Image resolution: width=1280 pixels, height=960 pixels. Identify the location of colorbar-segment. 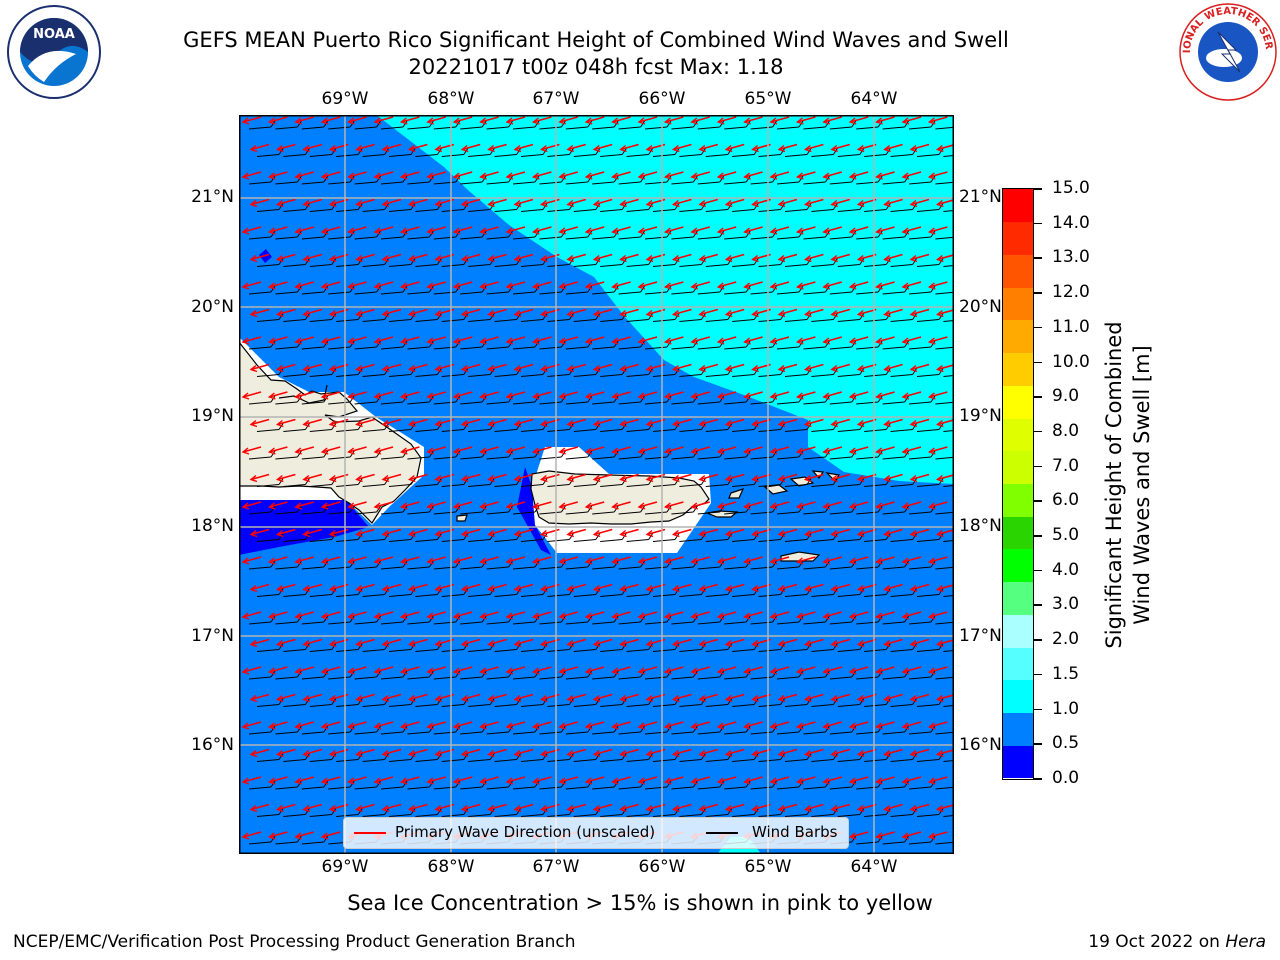
(1018, 435).